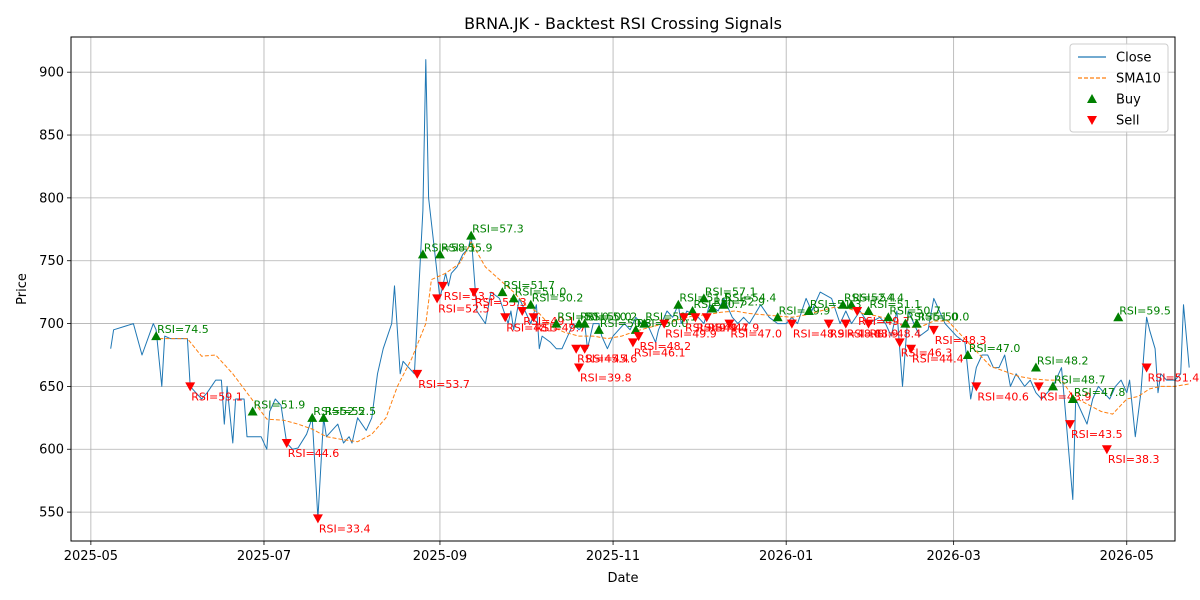 This screenshot has width=1200, height=600. Describe the element at coordinates (613, 556) in the screenshot. I see `x-tick-label: 2025-11` at that location.